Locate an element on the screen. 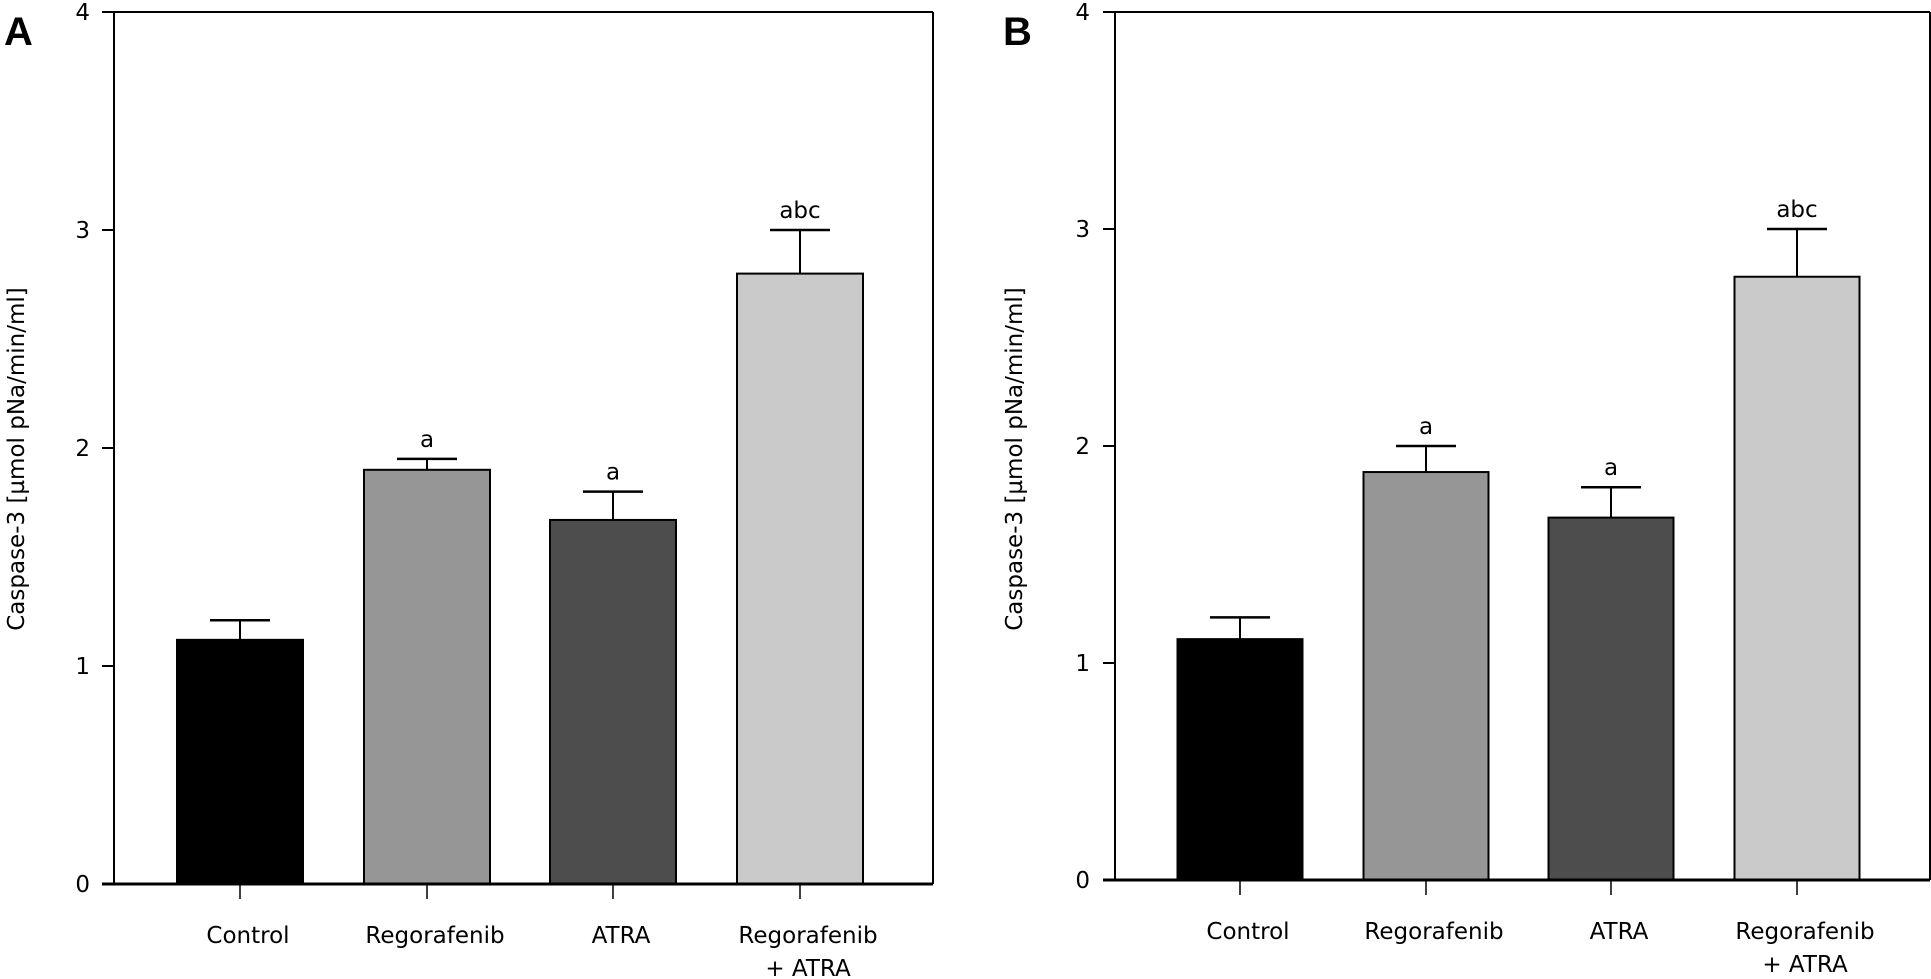 The width and height of the screenshot is (1931, 979). panel-letter: A is located at coordinates (18, 32).